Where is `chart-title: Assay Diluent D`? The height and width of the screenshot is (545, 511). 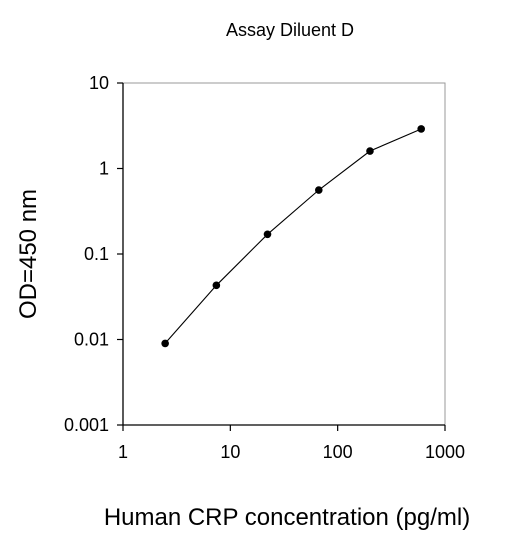 chart-title: Assay Diluent D is located at coordinates (290, 30).